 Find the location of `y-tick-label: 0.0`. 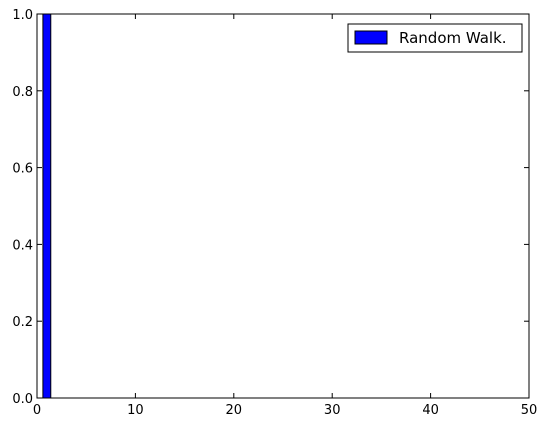

y-tick-label: 0.0 is located at coordinates (22, 399).